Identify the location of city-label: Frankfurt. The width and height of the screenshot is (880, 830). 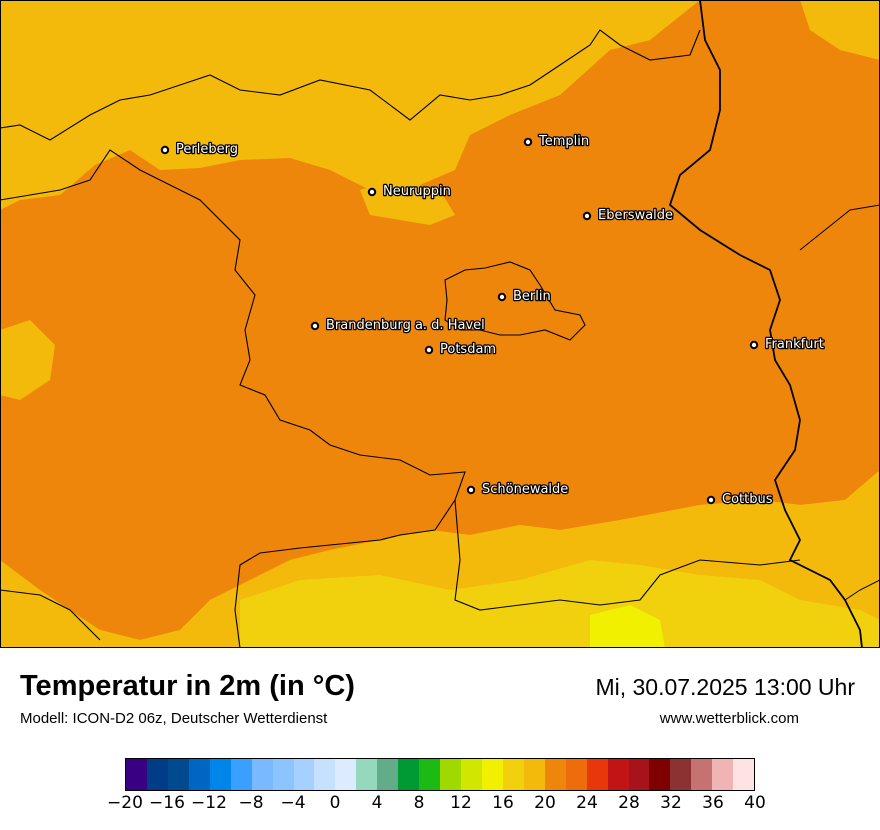
(794, 344).